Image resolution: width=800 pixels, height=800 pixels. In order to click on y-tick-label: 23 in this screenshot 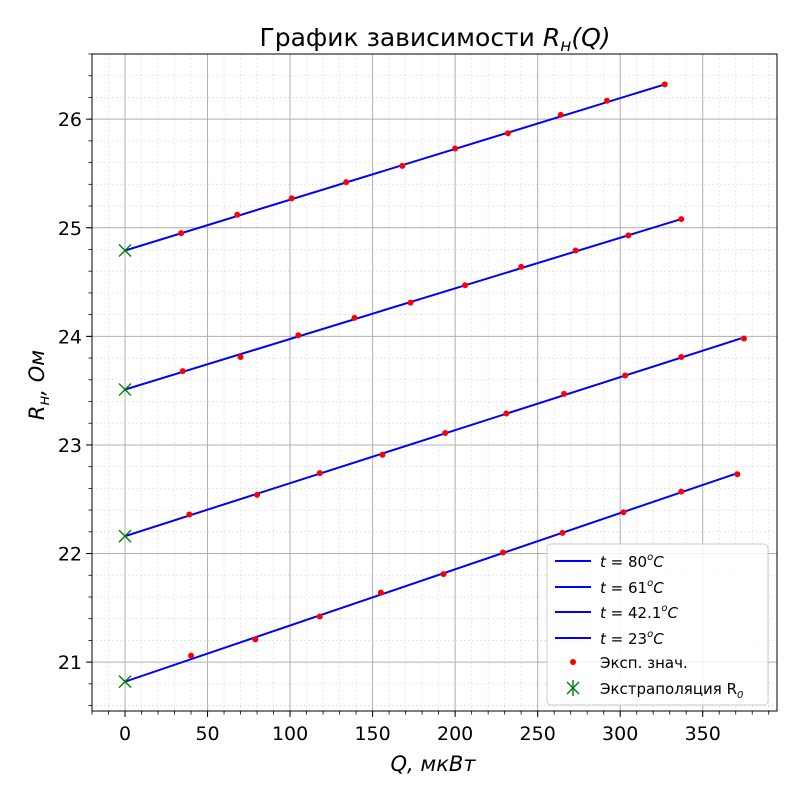, I will do `click(70, 446)`.